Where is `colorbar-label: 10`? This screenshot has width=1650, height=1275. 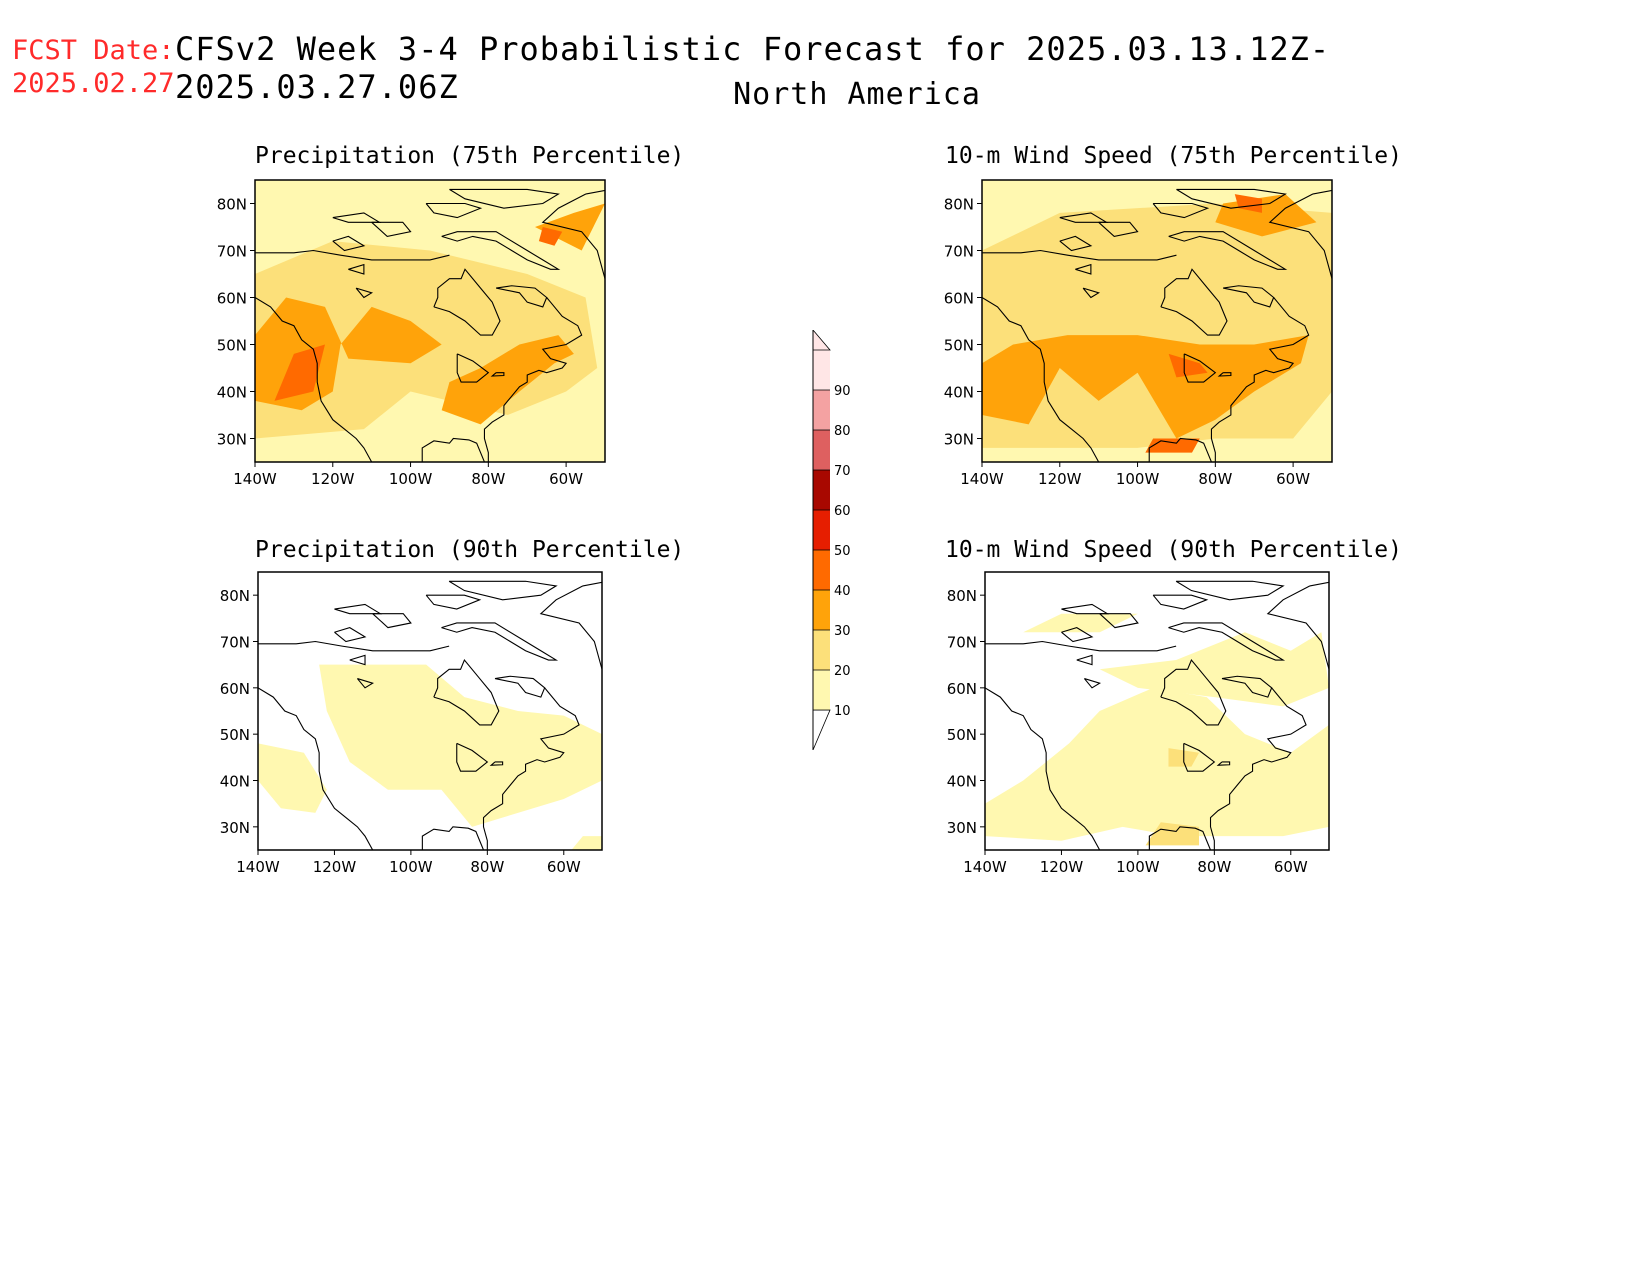
colorbar-label: 10 is located at coordinates (842, 711).